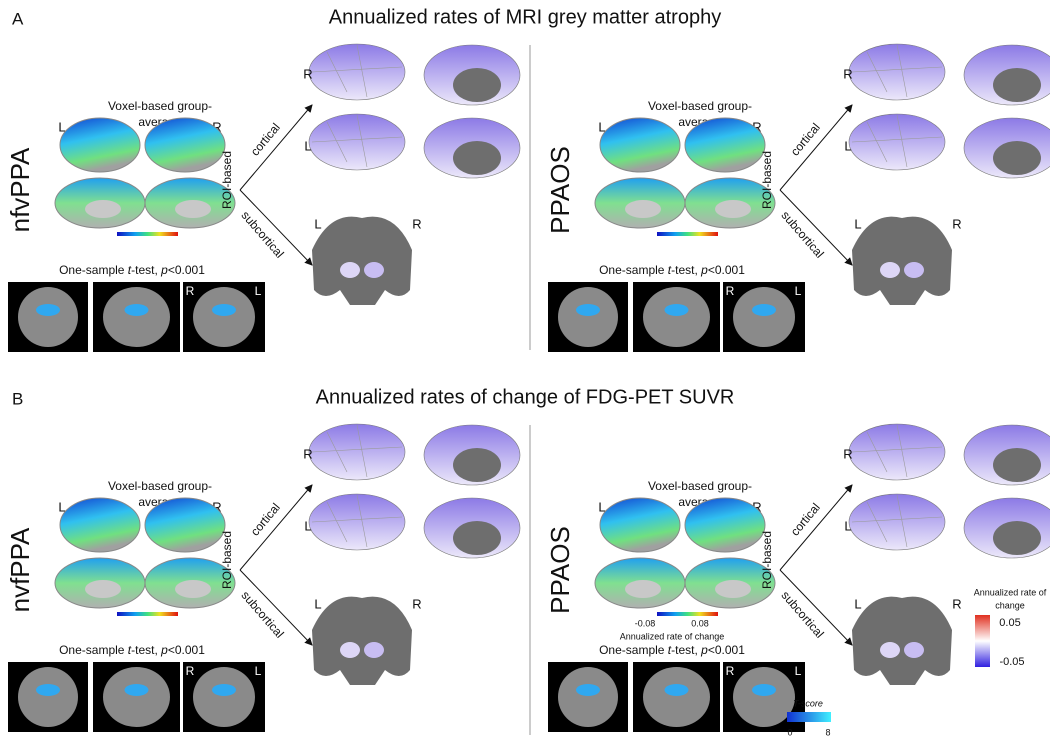  Describe the element at coordinates (827, 732) in the screenshot. I see `legend-tick: 8` at that location.